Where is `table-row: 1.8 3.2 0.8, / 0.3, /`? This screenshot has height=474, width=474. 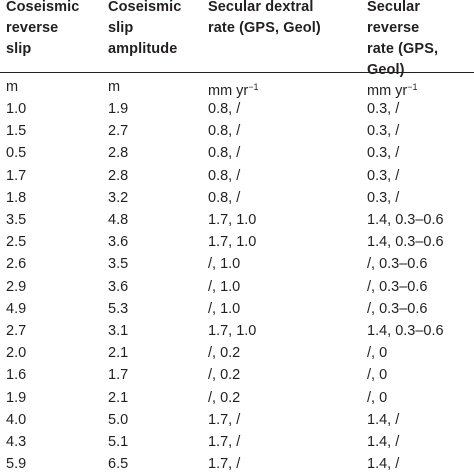
table-row: 1.8 3.2 0.8, / 0.3, / is located at coordinates (237, 198).